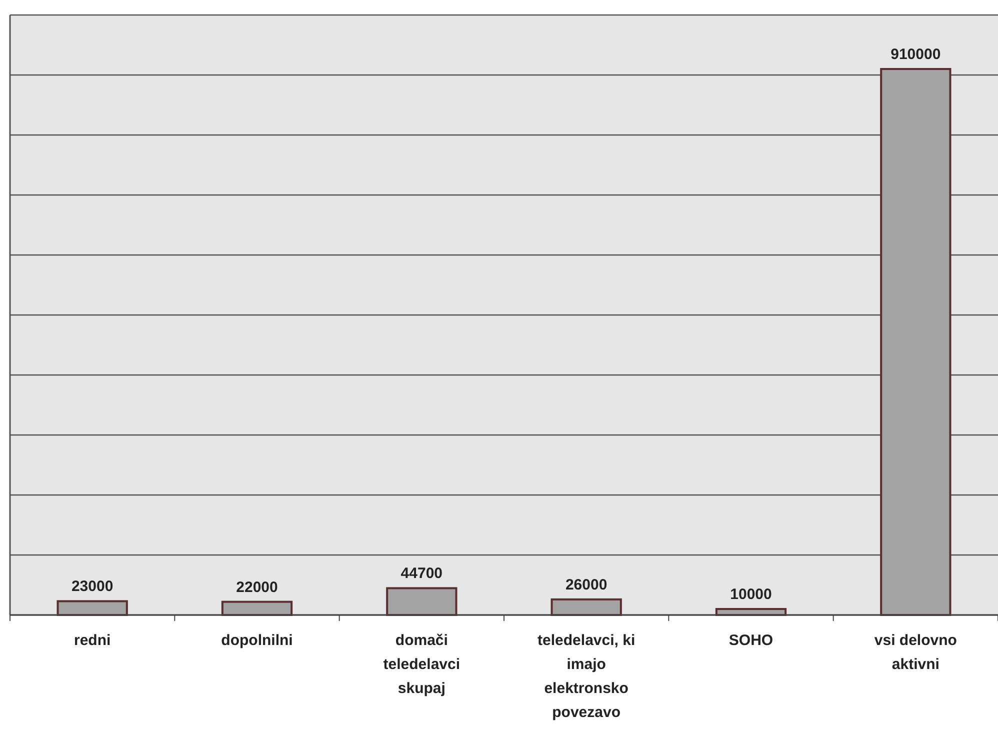 The width and height of the screenshot is (998, 740). I want to click on x-tick-label: vsi delovno aktivni, so click(915, 652).